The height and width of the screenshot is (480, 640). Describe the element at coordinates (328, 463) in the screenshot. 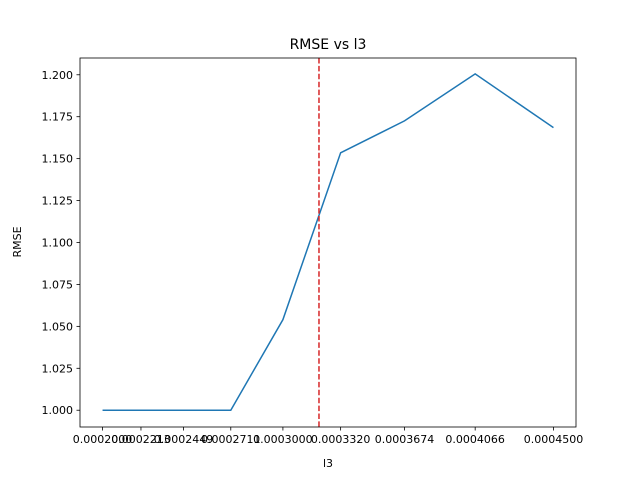

I see `x-axis-label: l3` at that location.